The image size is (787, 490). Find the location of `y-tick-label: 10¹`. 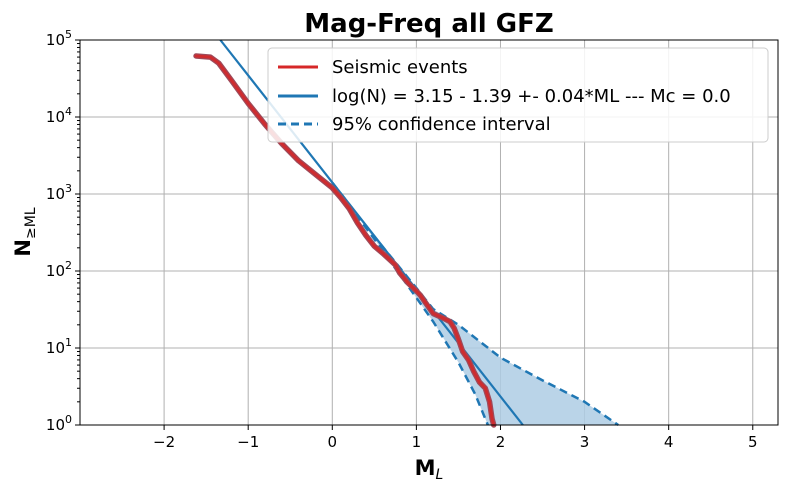

y-tick-label: 10¹ is located at coordinates (59, 346).